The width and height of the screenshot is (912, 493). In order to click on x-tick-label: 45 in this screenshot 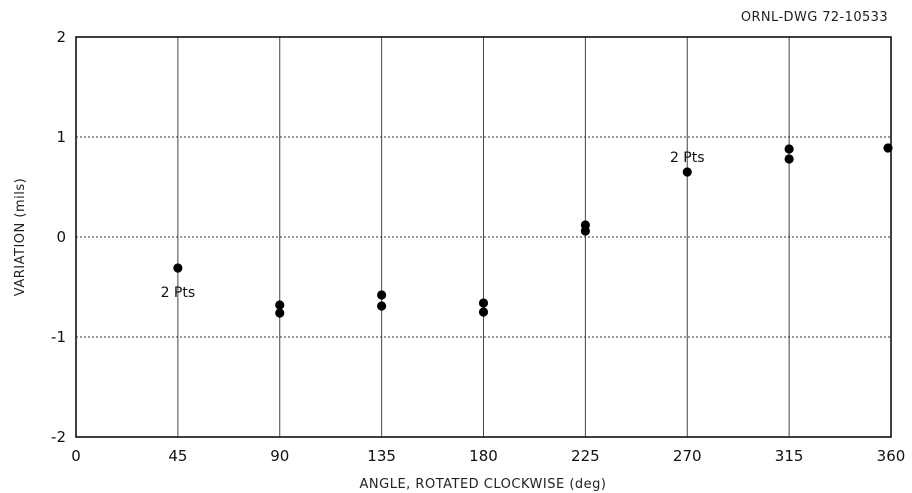, I will do `click(177, 456)`.